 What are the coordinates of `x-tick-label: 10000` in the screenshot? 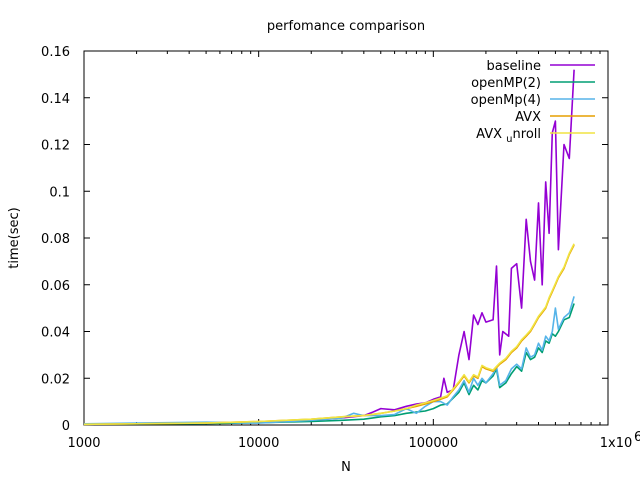 It's located at (258, 443).